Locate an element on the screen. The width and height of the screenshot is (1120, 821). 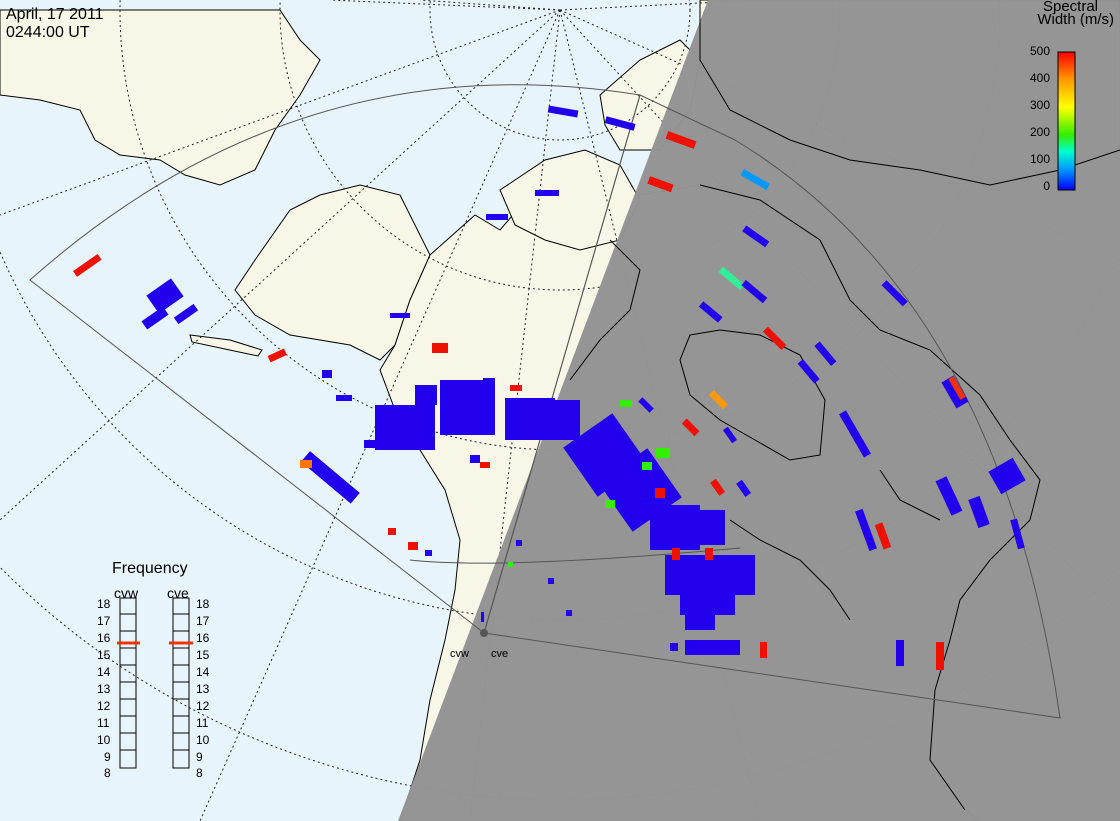
freq-tick-left: 10 is located at coordinates (104, 740).